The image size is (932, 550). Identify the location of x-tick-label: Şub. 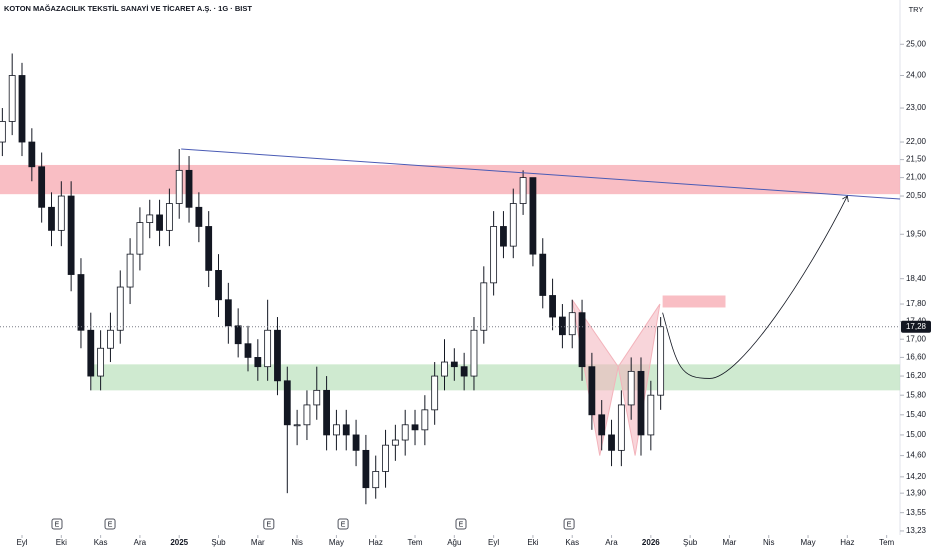
(690, 542).